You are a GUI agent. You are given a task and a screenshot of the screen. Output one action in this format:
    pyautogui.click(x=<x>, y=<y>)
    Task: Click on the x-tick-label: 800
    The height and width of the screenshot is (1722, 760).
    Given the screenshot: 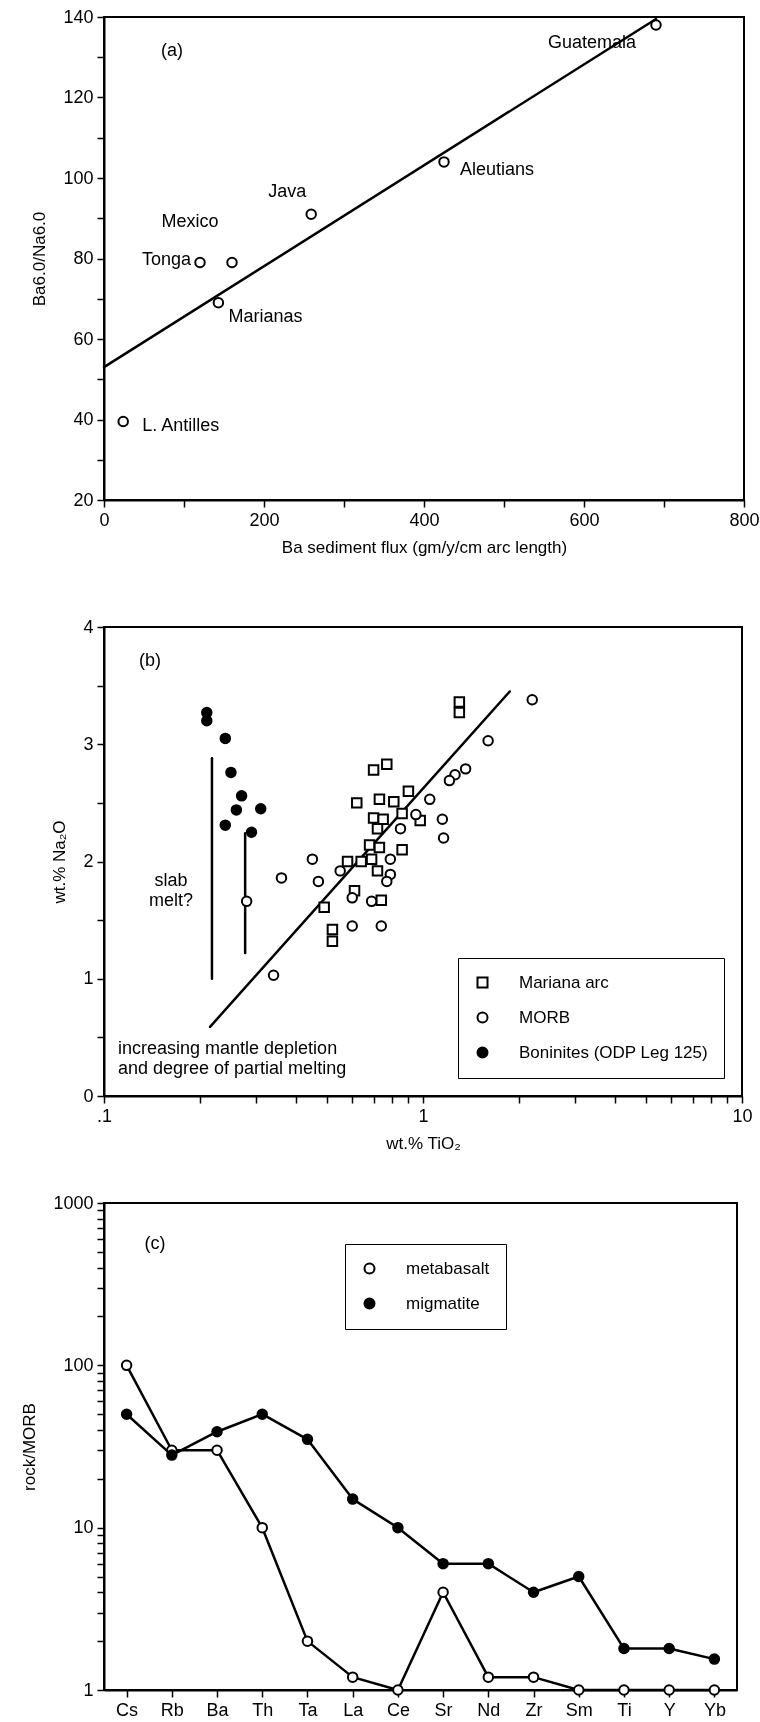 What is the action you would take?
    pyautogui.click(x=744, y=519)
    